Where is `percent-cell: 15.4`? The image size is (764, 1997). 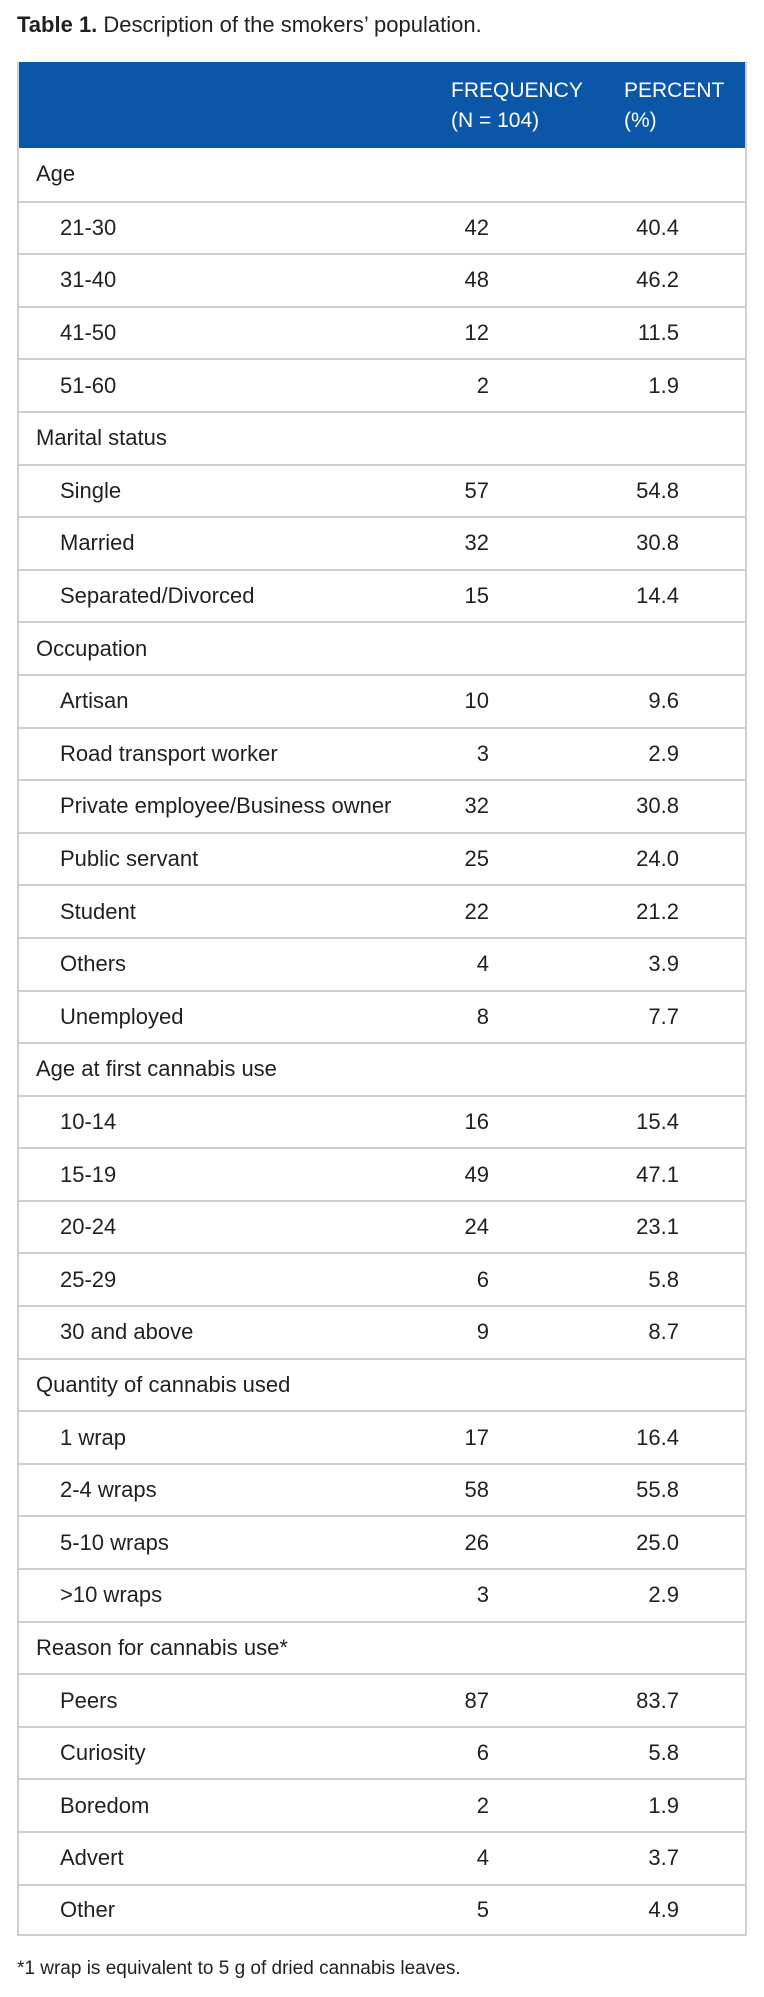 percent-cell: 15.4 is located at coordinates (657, 1121).